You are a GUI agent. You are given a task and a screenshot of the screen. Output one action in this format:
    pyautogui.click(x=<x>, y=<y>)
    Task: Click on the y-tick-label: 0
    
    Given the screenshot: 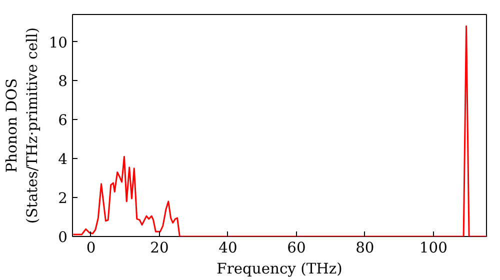 What is the action you would take?
    pyautogui.click(x=63, y=237)
    